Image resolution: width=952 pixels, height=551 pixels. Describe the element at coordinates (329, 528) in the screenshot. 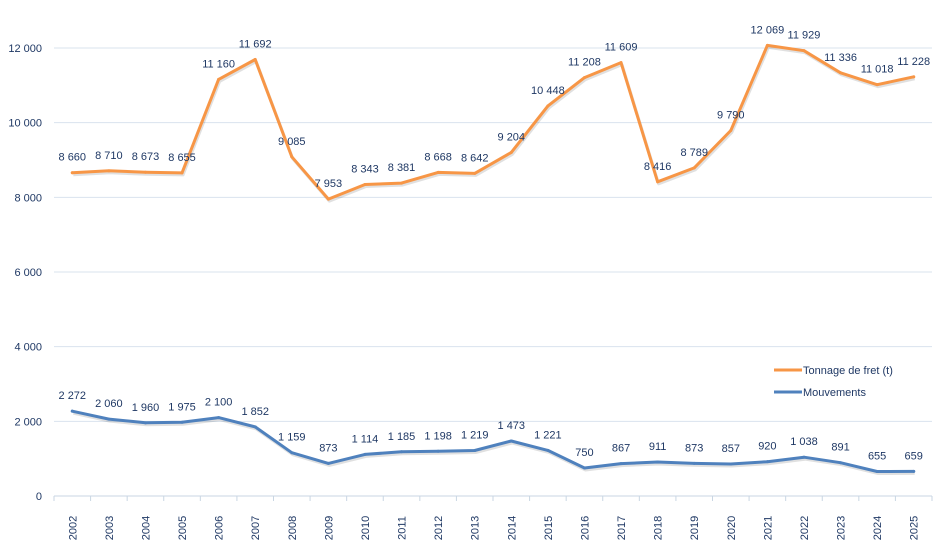

I see `x-tick-label: 2009` at that location.